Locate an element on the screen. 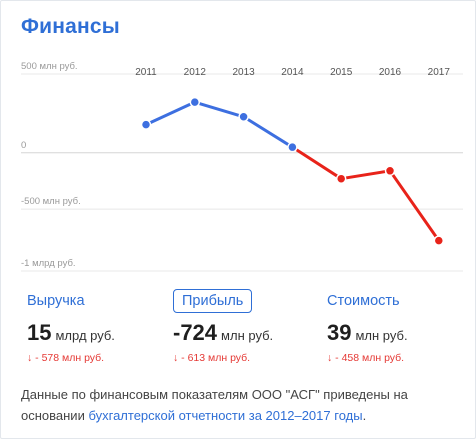  y-tick-label-3: -1 млрд руб. is located at coordinates (48, 263).